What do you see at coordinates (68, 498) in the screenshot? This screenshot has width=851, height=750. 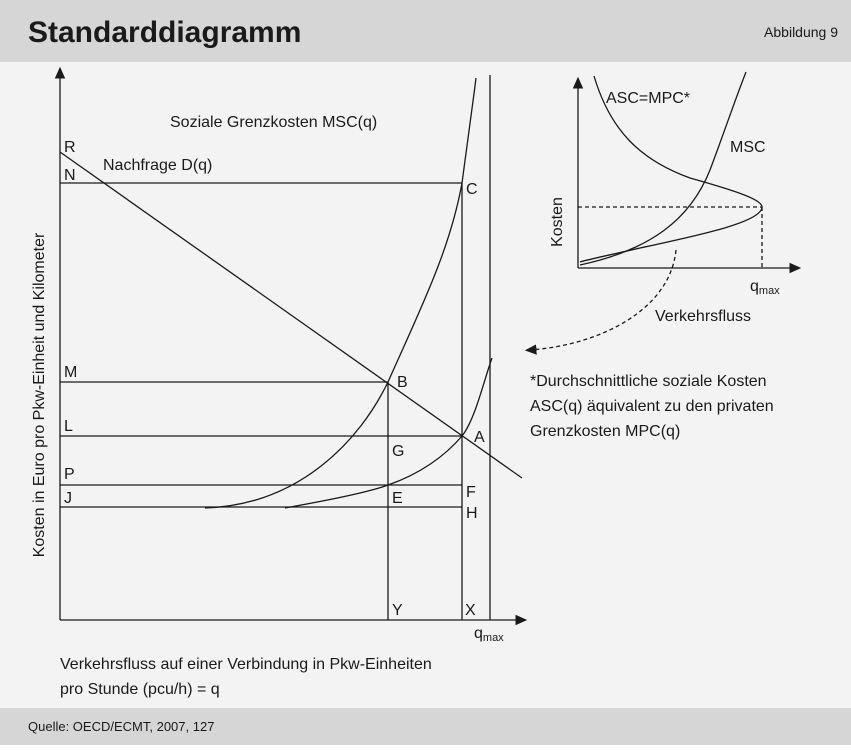 I see `point-label: J` at bounding box center [68, 498].